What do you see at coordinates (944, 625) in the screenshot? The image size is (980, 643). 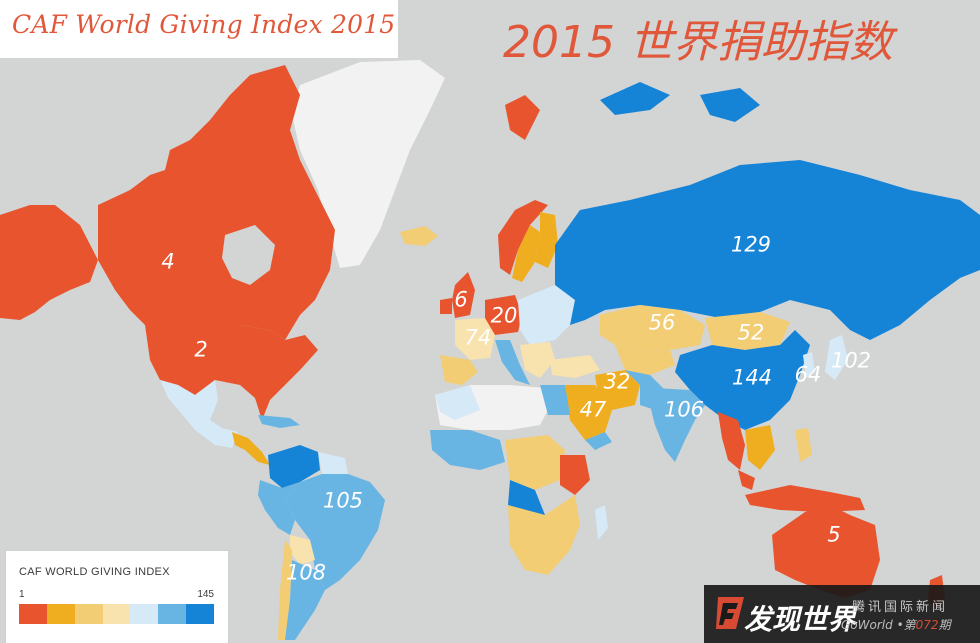 I see `watermark-issue-suffix: 期` at bounding box center [944, 625].